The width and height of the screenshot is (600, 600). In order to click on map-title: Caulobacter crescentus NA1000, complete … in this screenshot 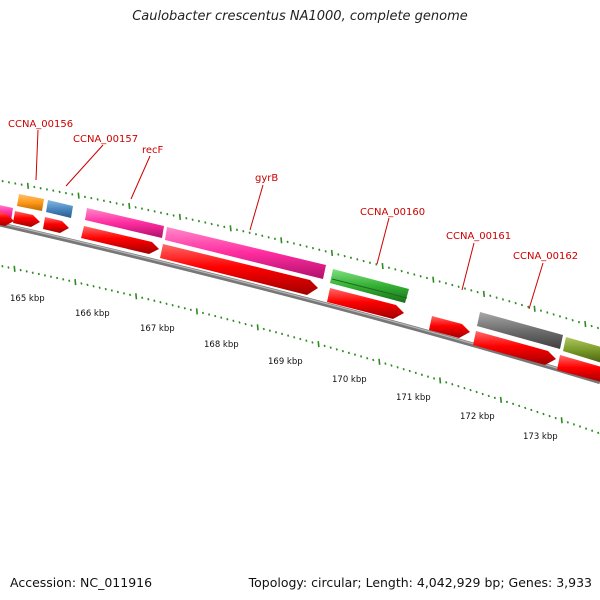, I will do `click(300, 16)`.